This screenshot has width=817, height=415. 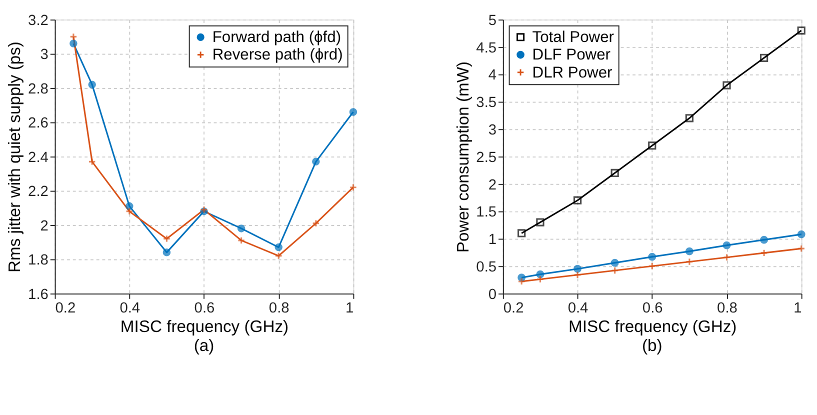 I want to click on y-tick-label: 2.4, so click(x=38, y=158).